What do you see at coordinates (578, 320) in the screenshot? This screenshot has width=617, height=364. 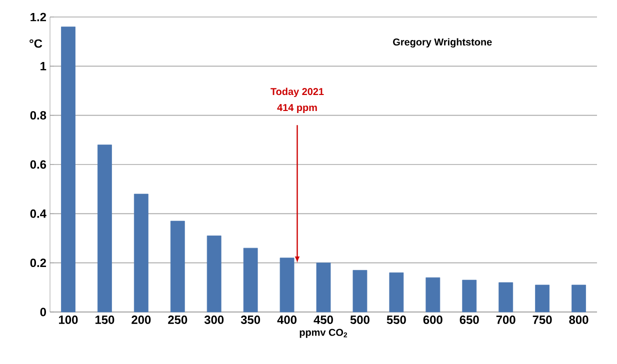 I see `x-tick-label: 800` at bounding box center [578, 320].